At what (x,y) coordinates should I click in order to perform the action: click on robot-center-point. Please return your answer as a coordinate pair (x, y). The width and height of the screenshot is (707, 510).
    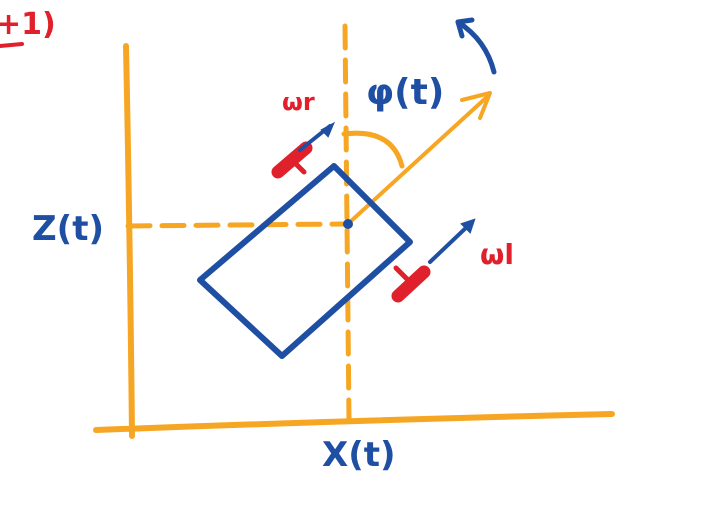
    Looking at the image, I should click on (348, 224).